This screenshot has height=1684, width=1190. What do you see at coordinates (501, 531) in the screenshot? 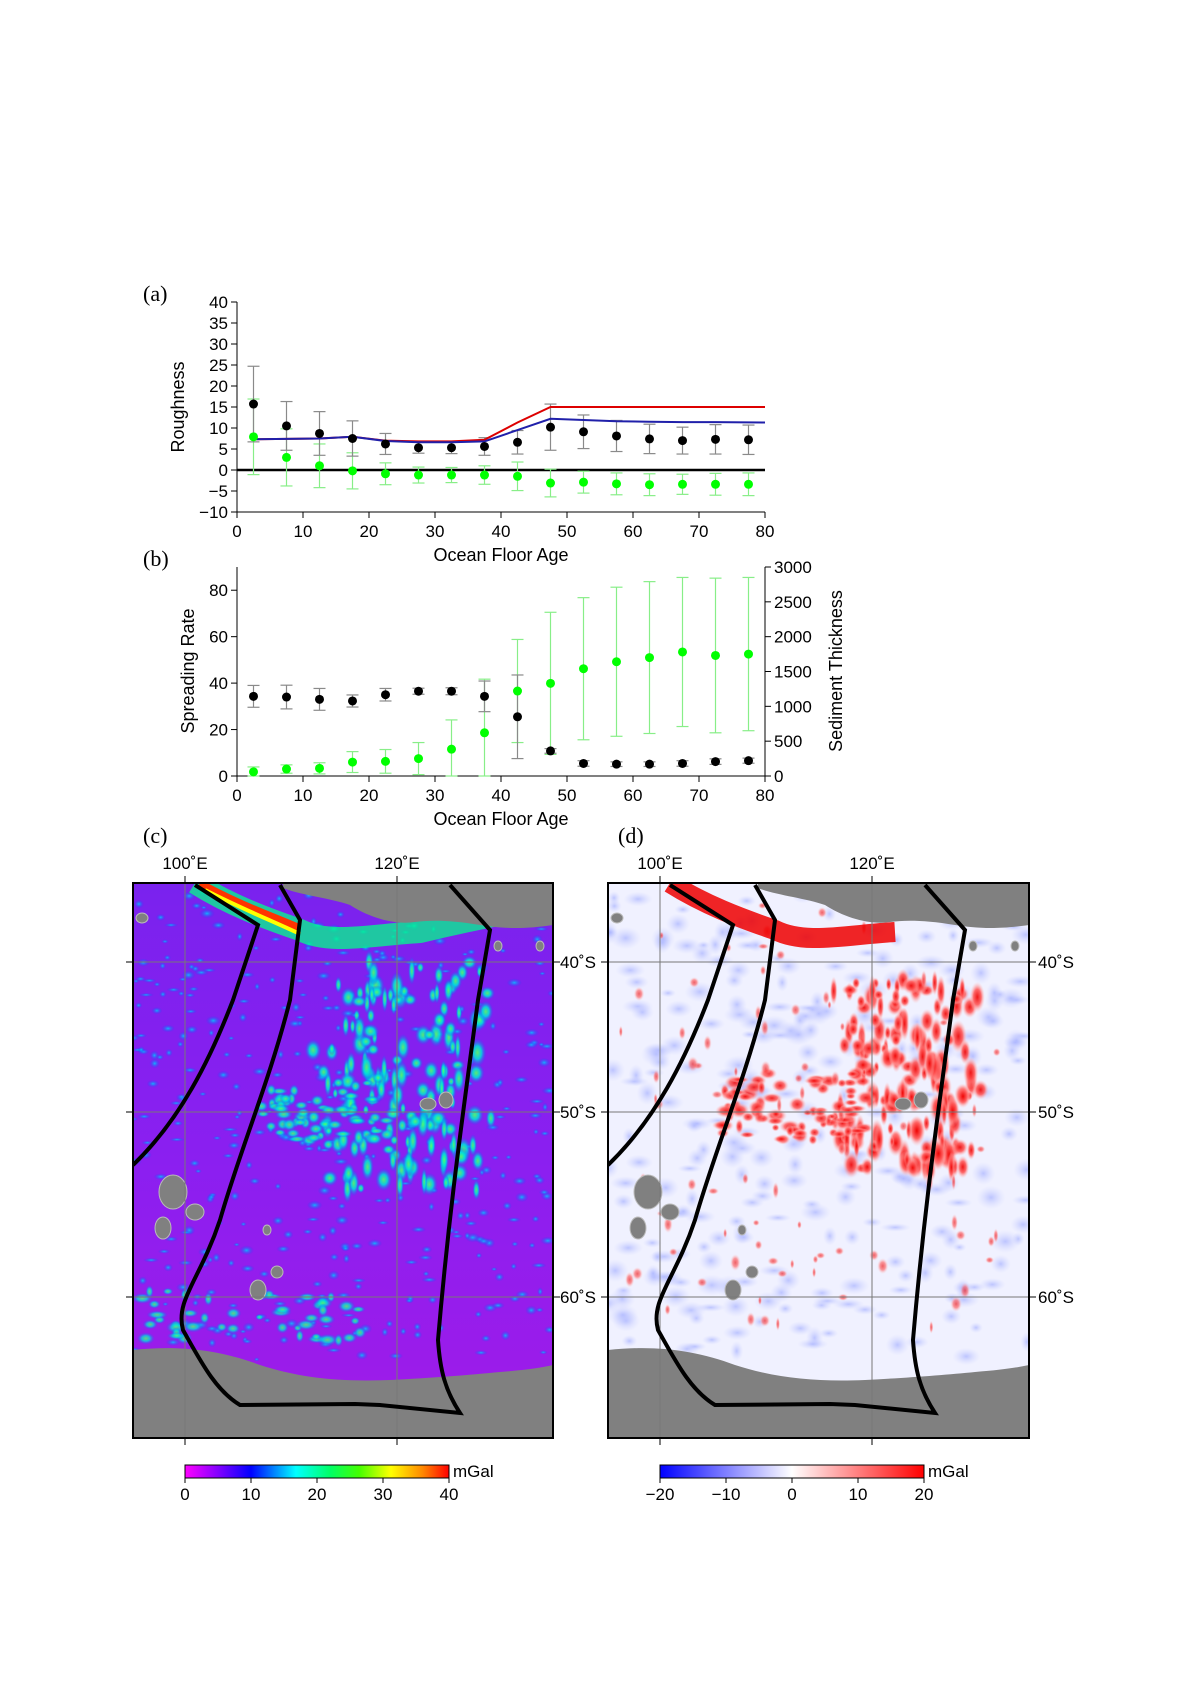
I see `roughness-x-tick-label: 40` at bounding box center [501, 531].